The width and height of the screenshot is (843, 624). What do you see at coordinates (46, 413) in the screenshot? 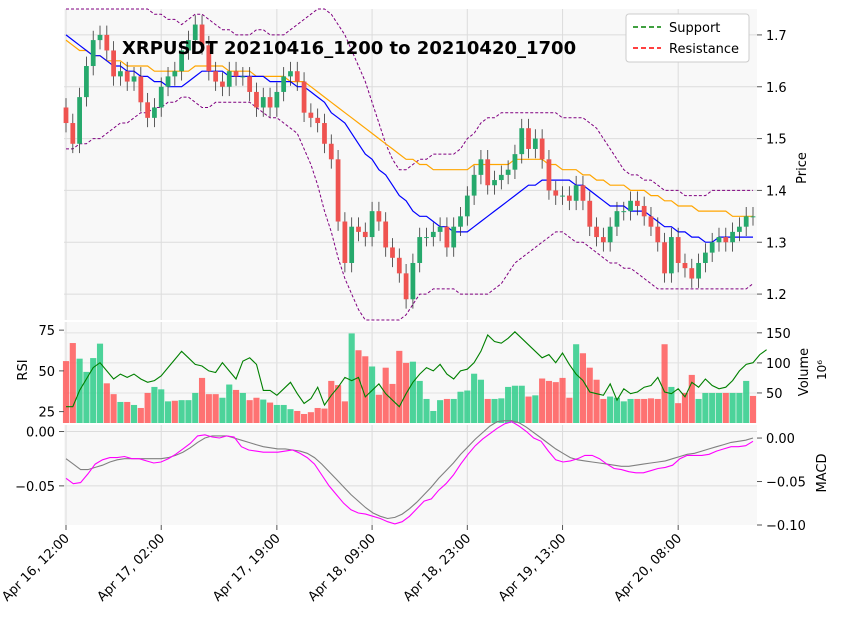
I see `rsi-tick-label: 25` at bounding box center [46, 413].